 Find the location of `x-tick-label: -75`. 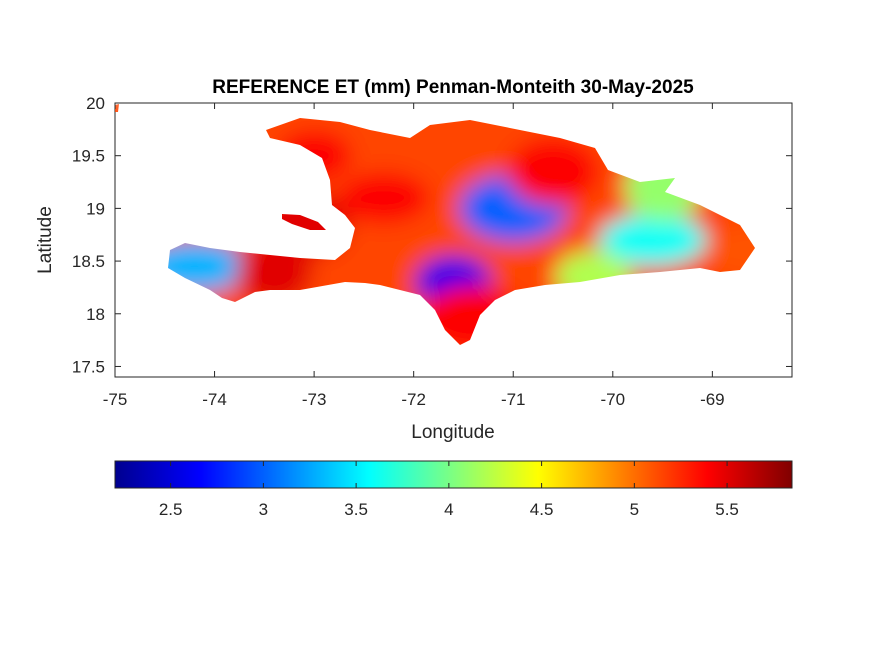

x-tick-label: -75 is located at coordinates (115, 399).